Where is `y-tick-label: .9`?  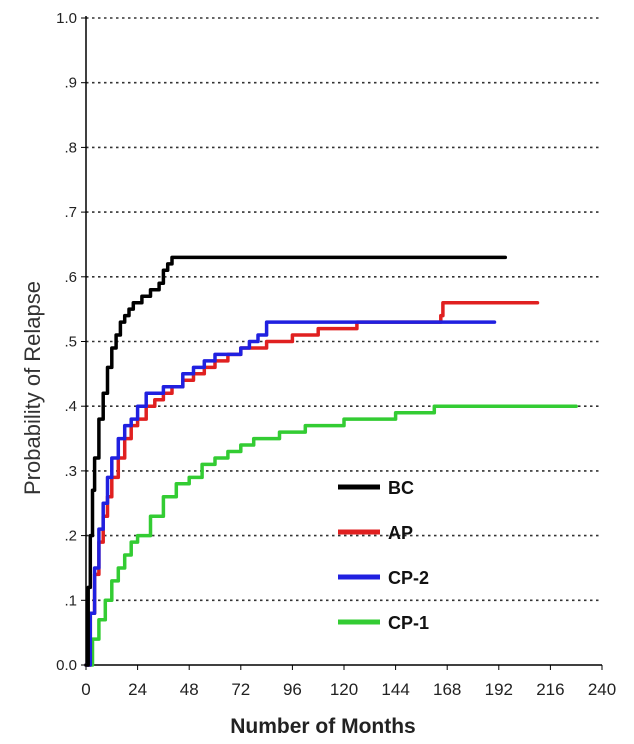 y-tick-label: .9 is located at coordinates (70, 83).